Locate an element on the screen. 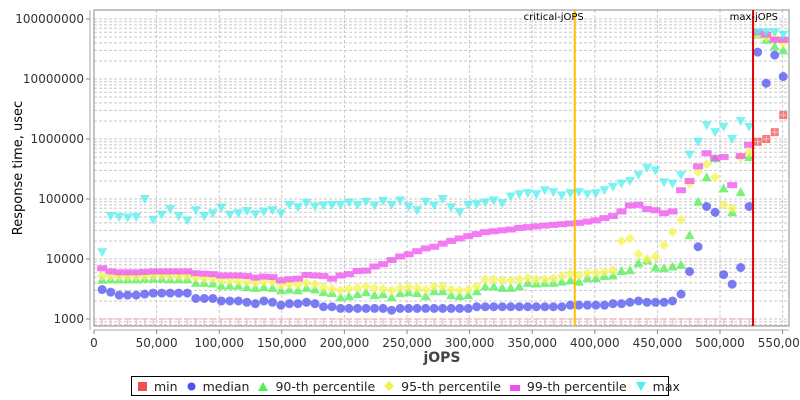 Image resolution: width=800 pixels, height=400 pixels. legend-item-90th: 90-th percentile is located at coordinates (316, 386).